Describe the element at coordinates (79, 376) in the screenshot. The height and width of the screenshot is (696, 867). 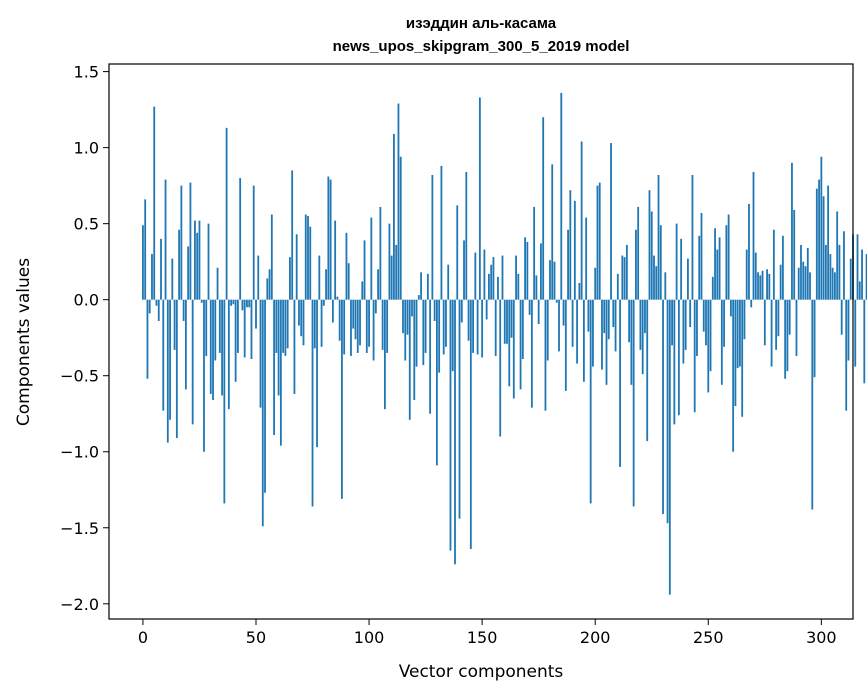
I see `y-tick-label: −0.5` at that location.